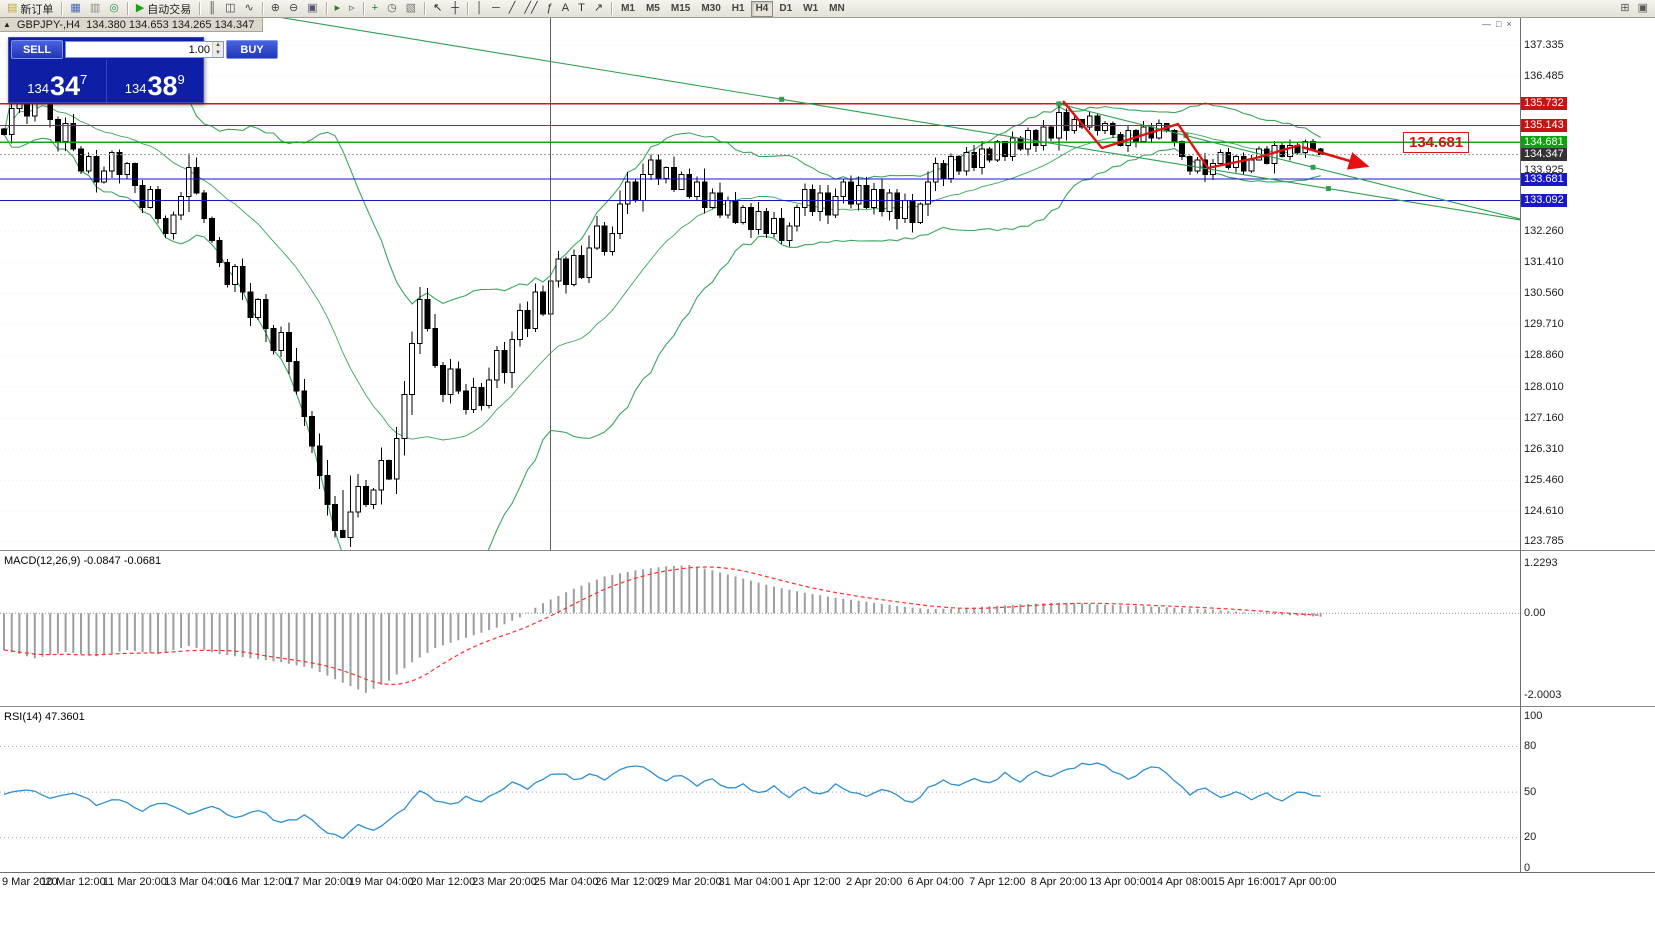  Describe the element at coordinates (275, 9) in the screenshot. I see `zoom-in-button: ⊕` at that location.